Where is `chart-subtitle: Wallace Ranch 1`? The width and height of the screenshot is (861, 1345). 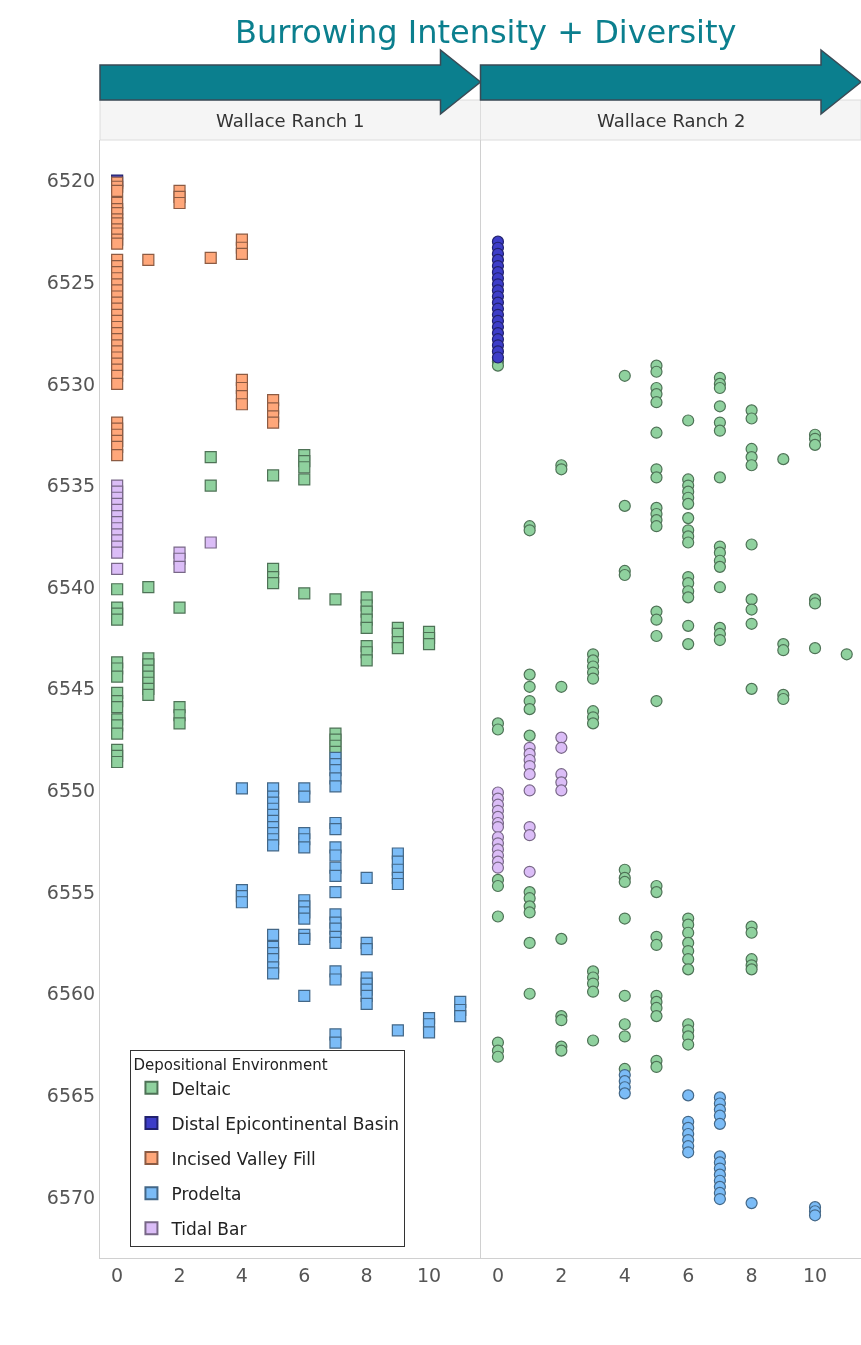 chart-subtitle: Wallace Ranch 1 is located at coordinates (290, 120).